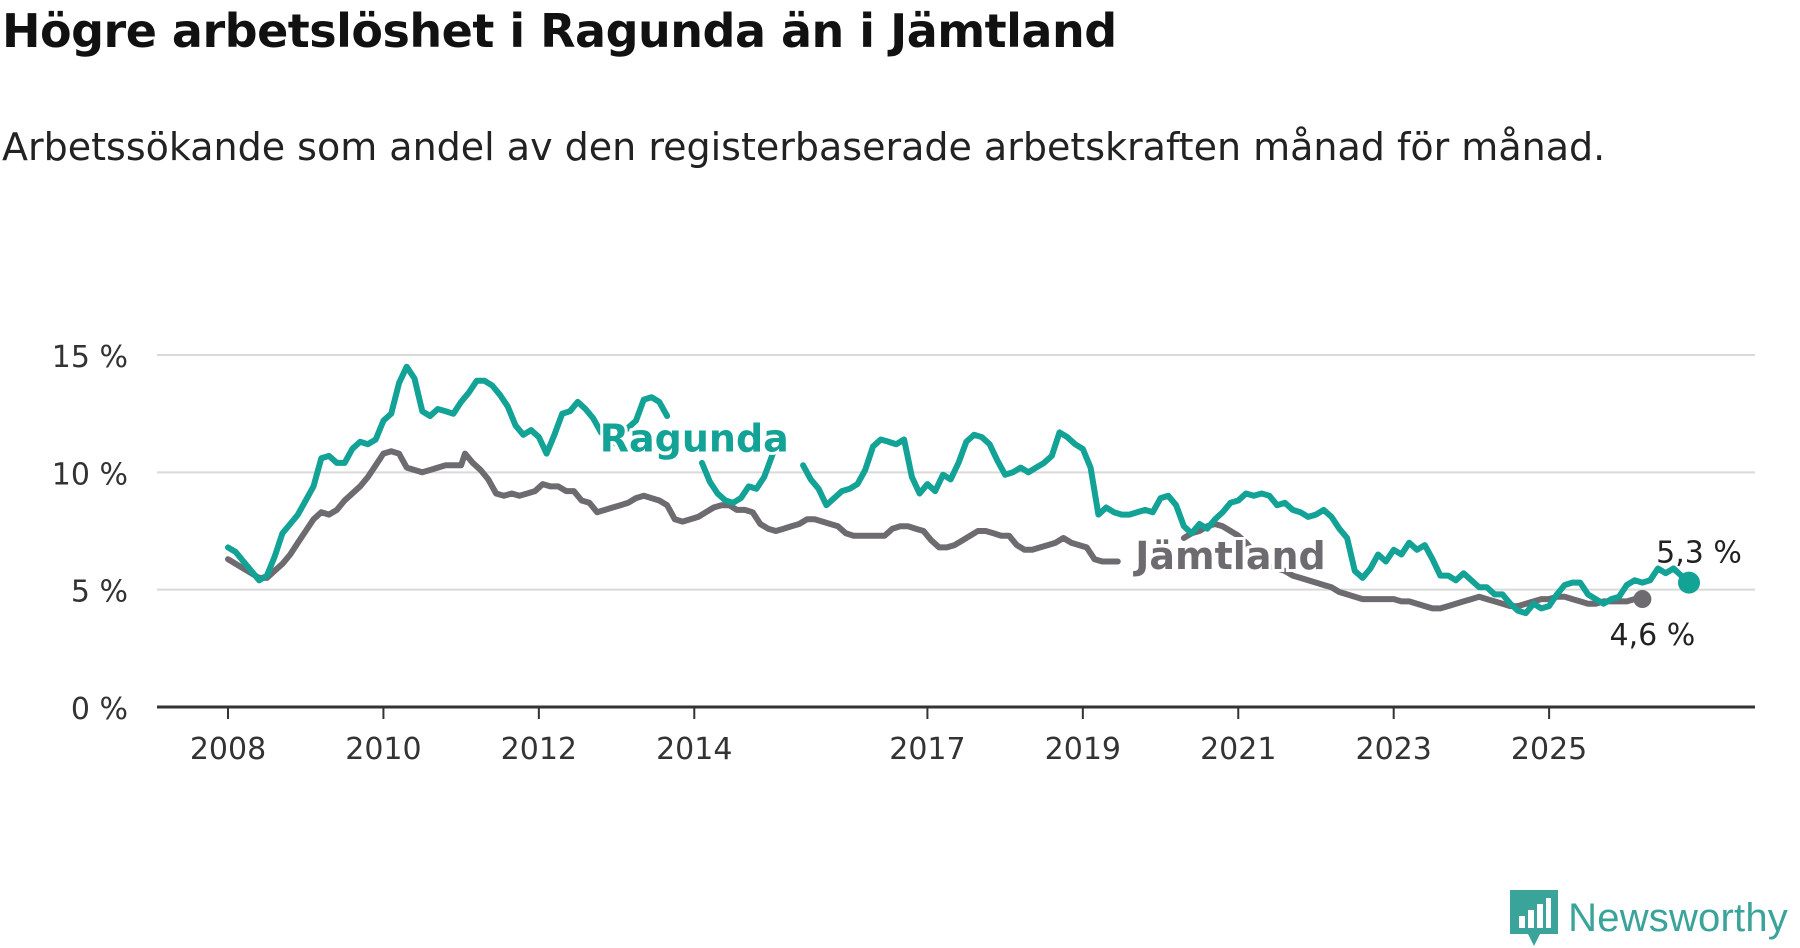  Describe the element at coordinates (1549, 749) in the screenshot. I see `x-tick-label: 2025` at that location.